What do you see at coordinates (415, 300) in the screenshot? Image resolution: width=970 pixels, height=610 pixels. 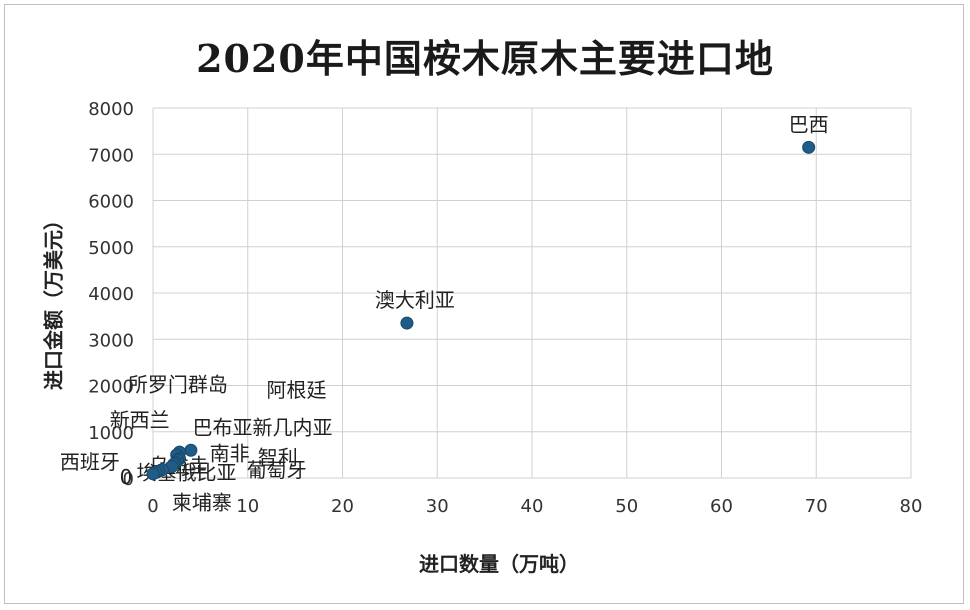 I see `data-label: 澳大利亚` at bounding box center [415, 300].